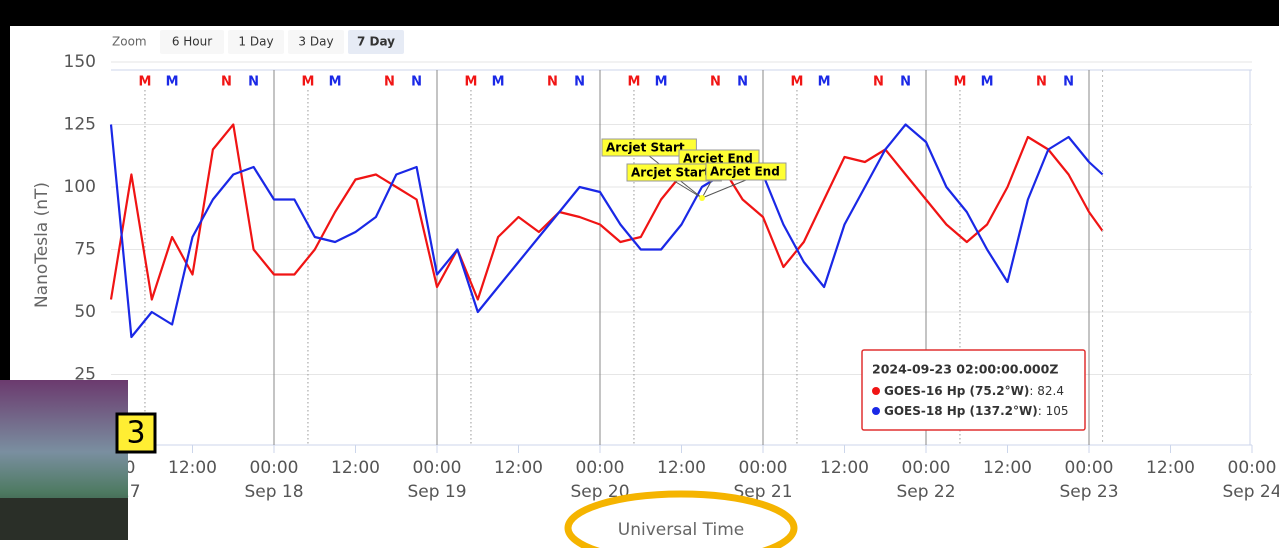 Image resolution: width=1279 pixels, height=552 pixels. I want to click on zoom-bar: Zoom 6 Hour 1 Day 3 Day 7 Day, so click(258, 42).